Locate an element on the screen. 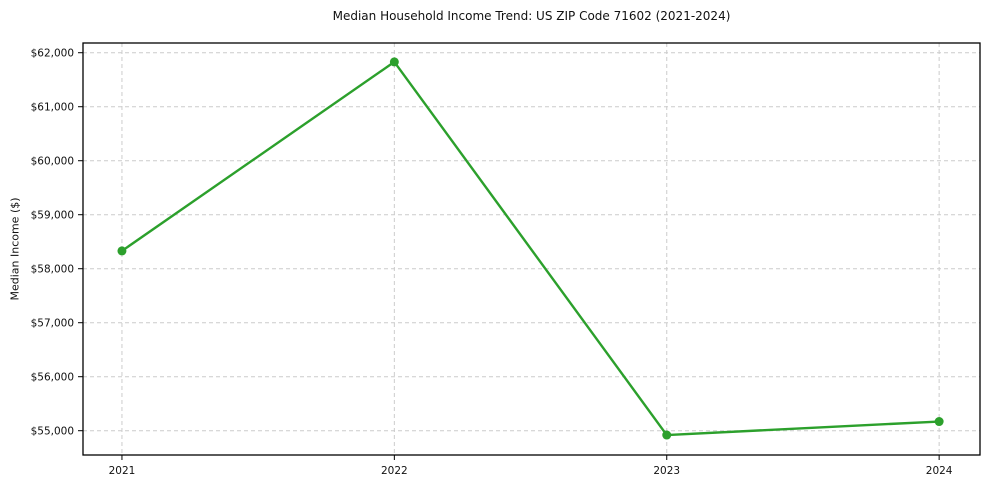 This screenshot has height=490, width=989. x-tick-label: 2022 is located at coordinates (394, 471).